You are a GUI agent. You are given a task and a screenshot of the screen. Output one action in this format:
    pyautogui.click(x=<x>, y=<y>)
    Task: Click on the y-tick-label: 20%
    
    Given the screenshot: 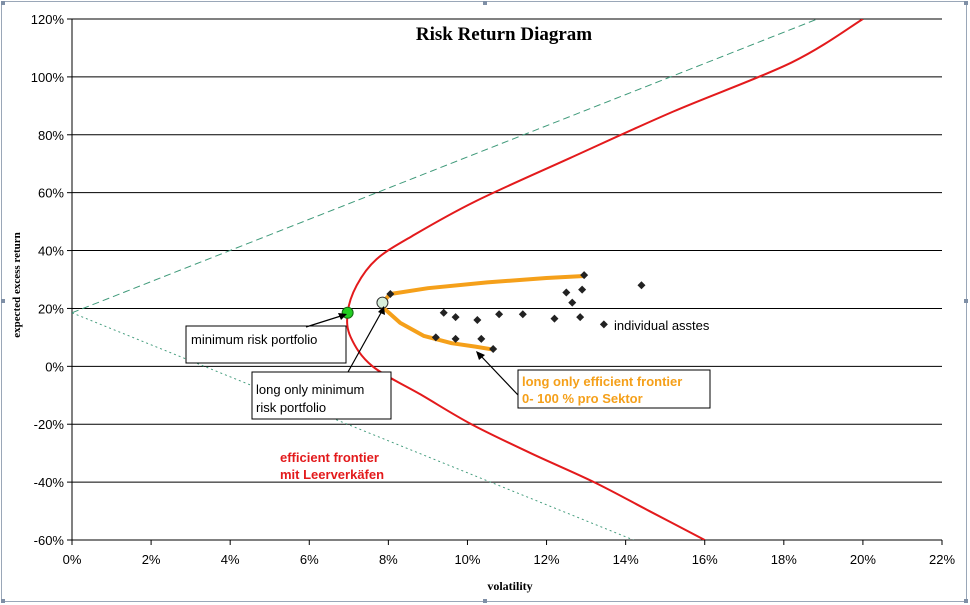 What is the action you would take?
    pyautogui.click(x=51, y=308)
    